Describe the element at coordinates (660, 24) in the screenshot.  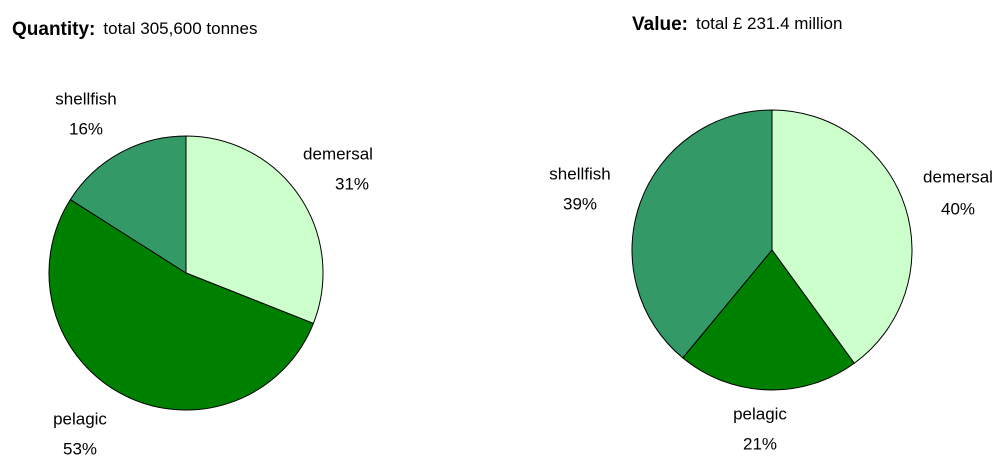
I see `chart-title: Value:` at that location.